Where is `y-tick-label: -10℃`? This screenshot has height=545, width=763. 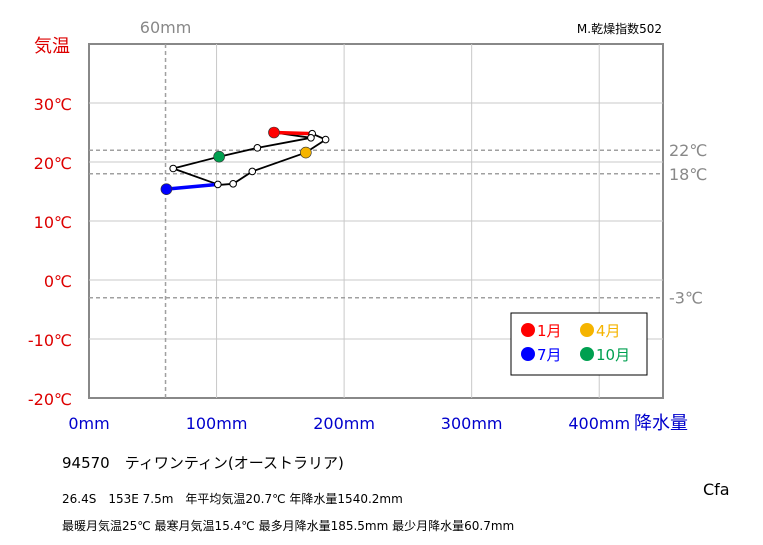
y-tick-label: -10℃ is located at coordinates (50, 340).